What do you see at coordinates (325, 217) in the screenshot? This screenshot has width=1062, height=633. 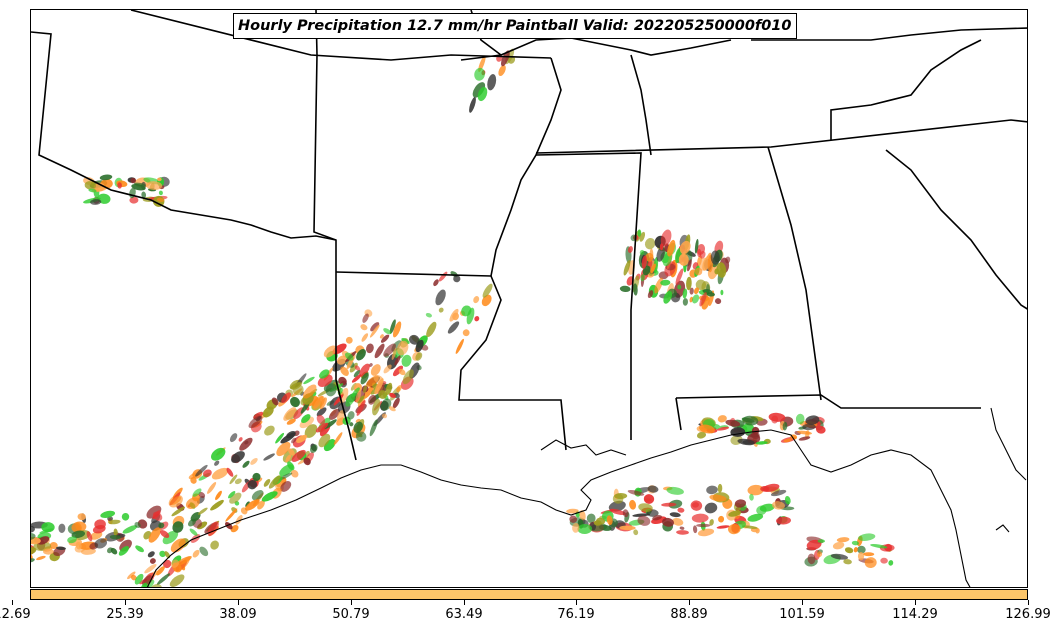 I see `boundary-ar-west` at bounding box center [325, 217].